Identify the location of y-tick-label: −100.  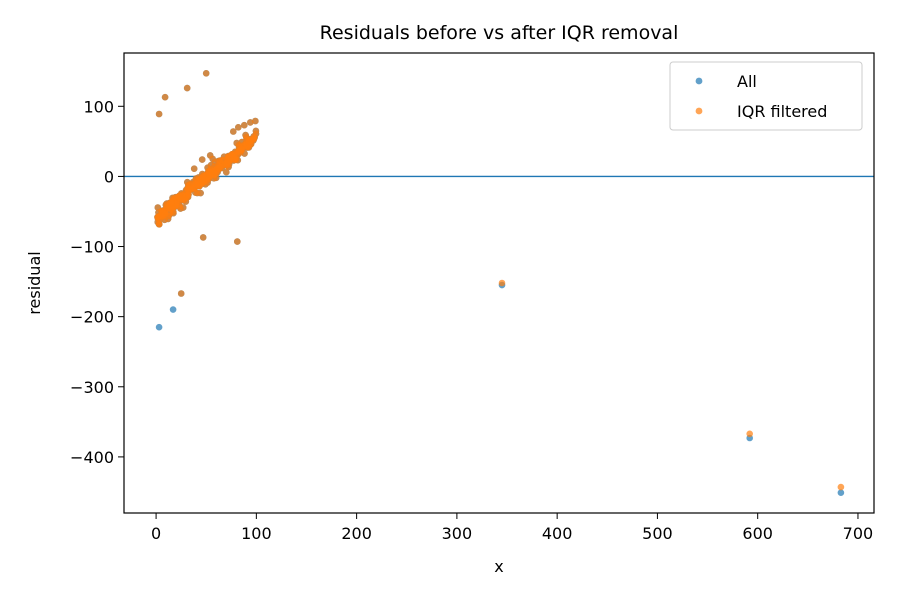
(92, 247).